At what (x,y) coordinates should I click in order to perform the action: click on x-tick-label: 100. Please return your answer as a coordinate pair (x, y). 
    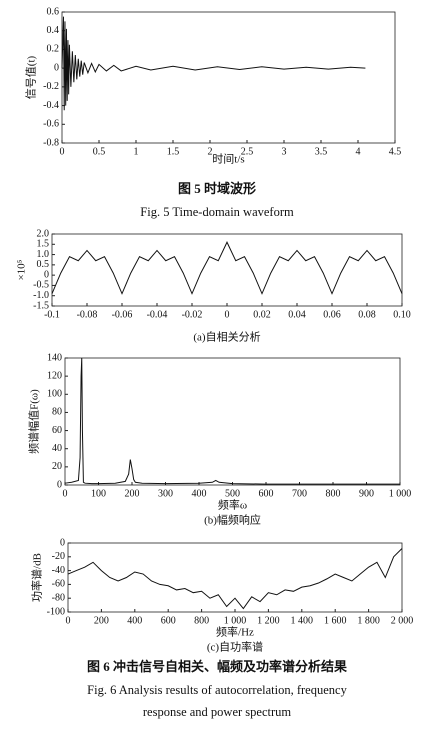
    Looking at the image, I should click on (98, 493).